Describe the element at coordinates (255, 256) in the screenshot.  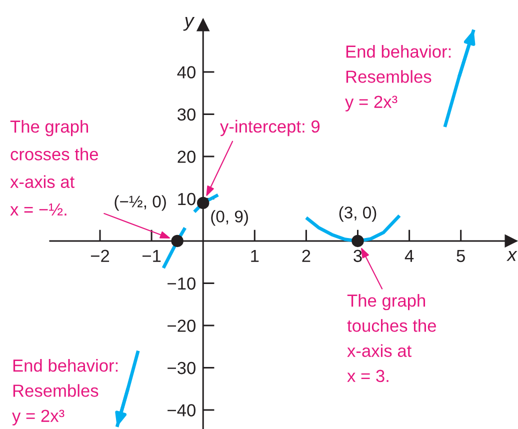
I see `x-tick-label: 1` at that location.